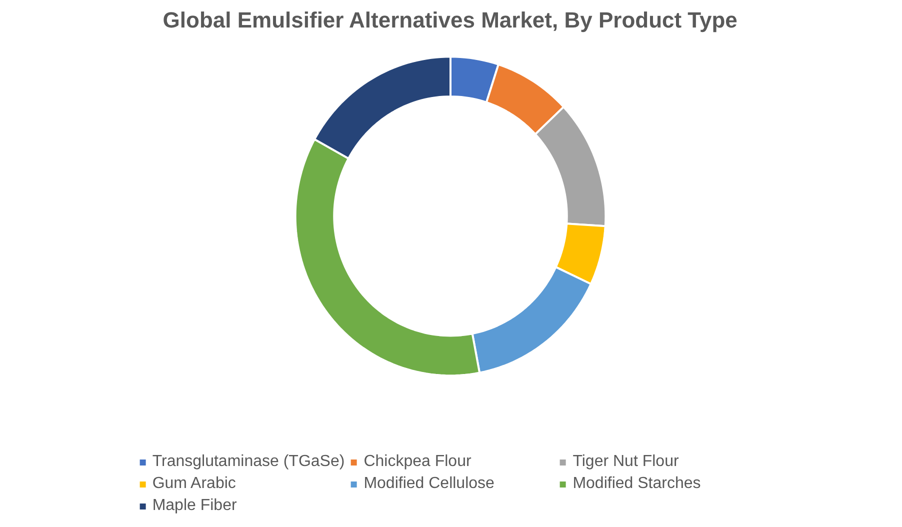  Describe the element at coordinates (248, 462) in the screenshot. I see `legend-label: Transglutaminase (TGaSe)` at that location.